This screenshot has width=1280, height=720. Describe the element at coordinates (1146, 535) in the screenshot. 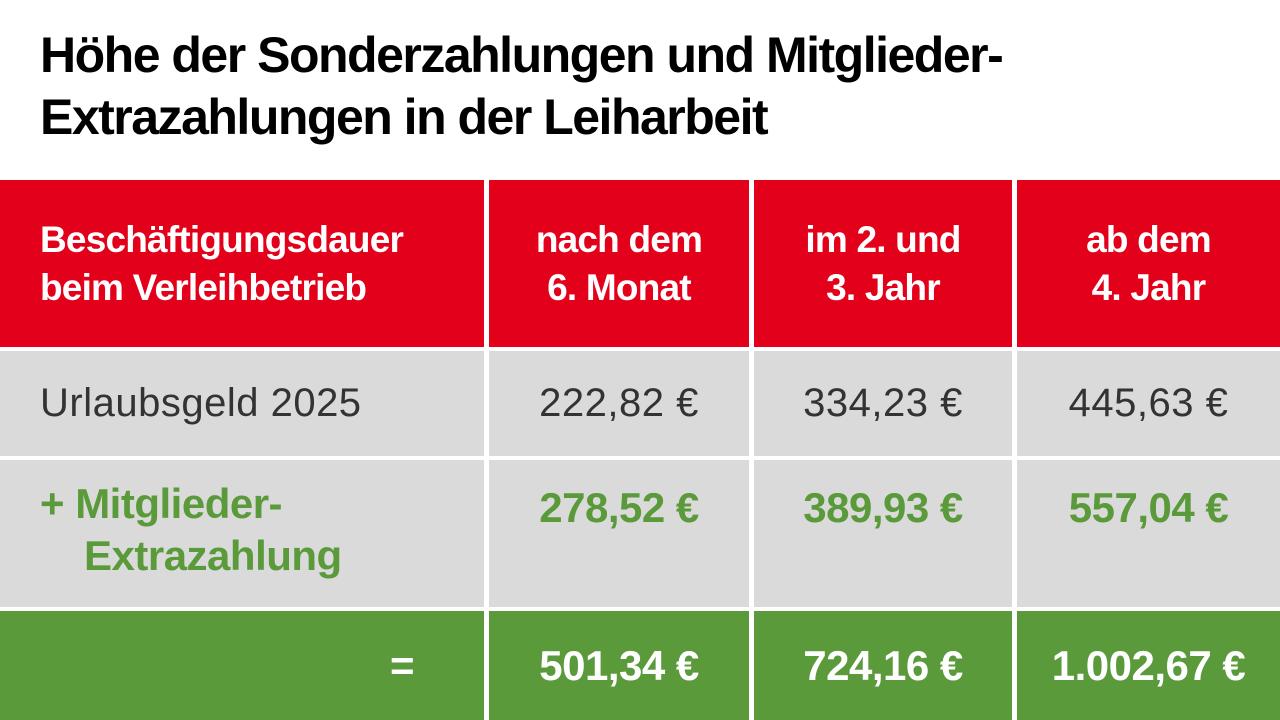

I see `row-extrazahlung-value-3: 557,04 €` at that location.